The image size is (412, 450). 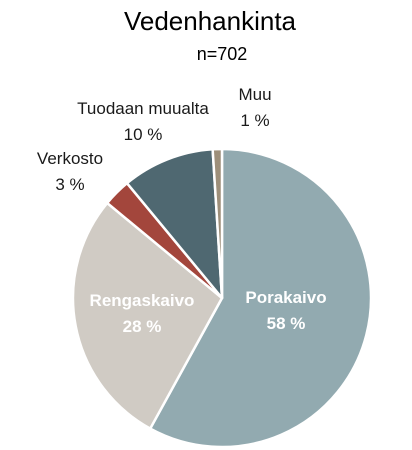 What do you see at coordinates (285, 297) in the screenshot?
I see `slice-label-porakaivo: Porakaivo` at bounding box center [285, 297].